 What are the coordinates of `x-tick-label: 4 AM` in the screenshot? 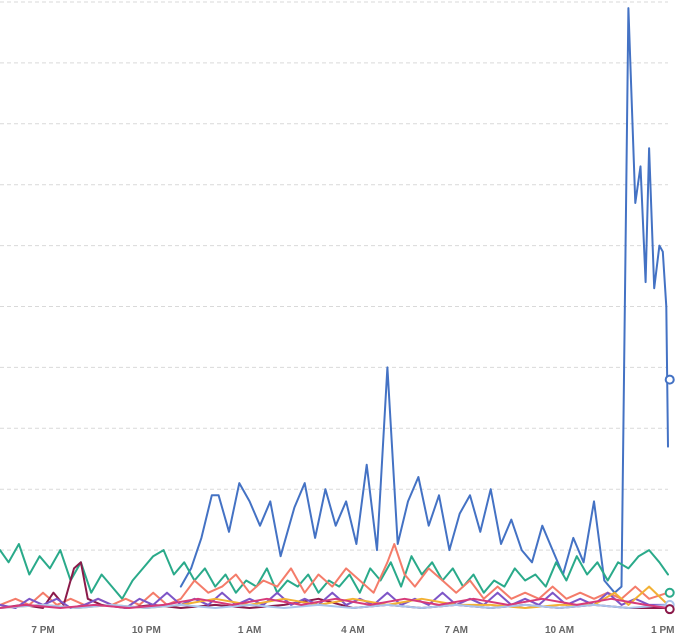 It's located at (353, 630).